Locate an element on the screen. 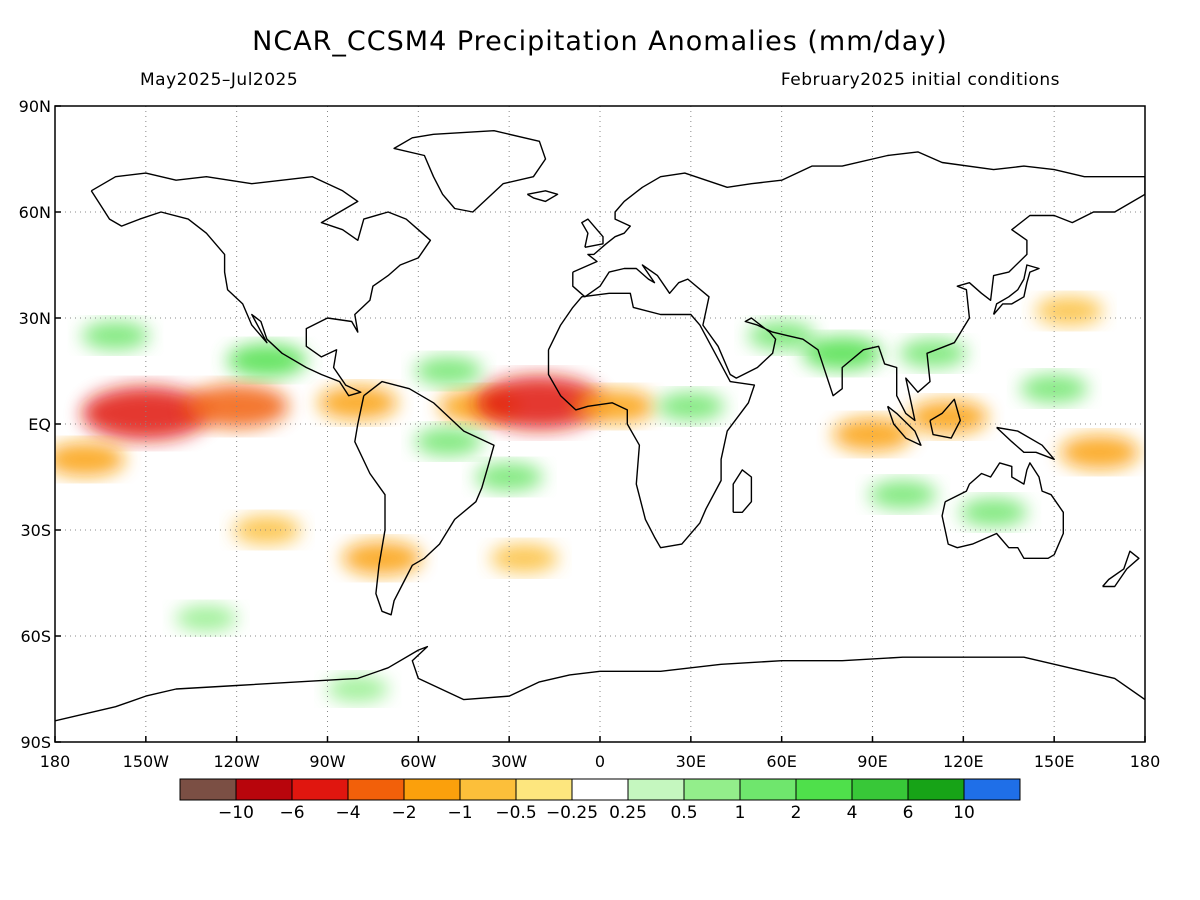  forecast-period: May2025–Jul2025 is located at coordinates (219, 80).